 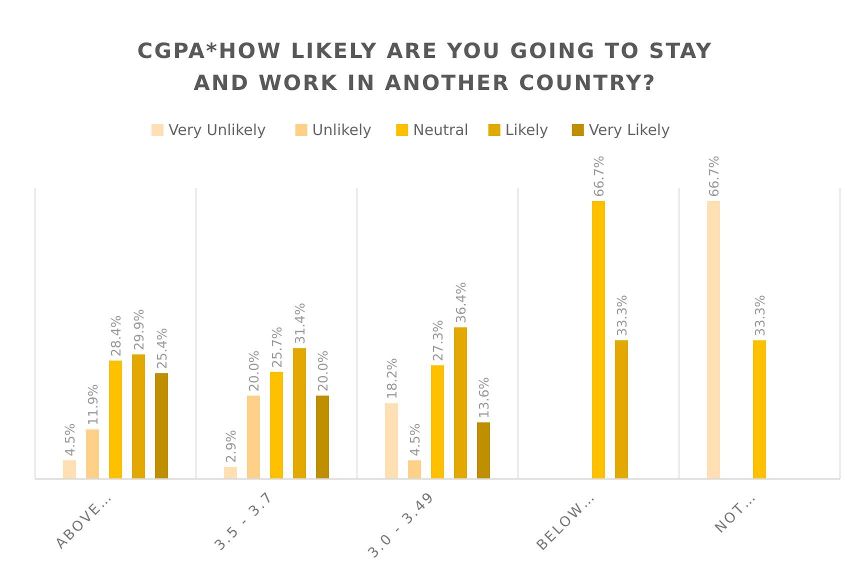 What do you see at coordinates (232, 446) in the screenshot?
I see `data-label: 2.9%` at bounding box center [232, 446].